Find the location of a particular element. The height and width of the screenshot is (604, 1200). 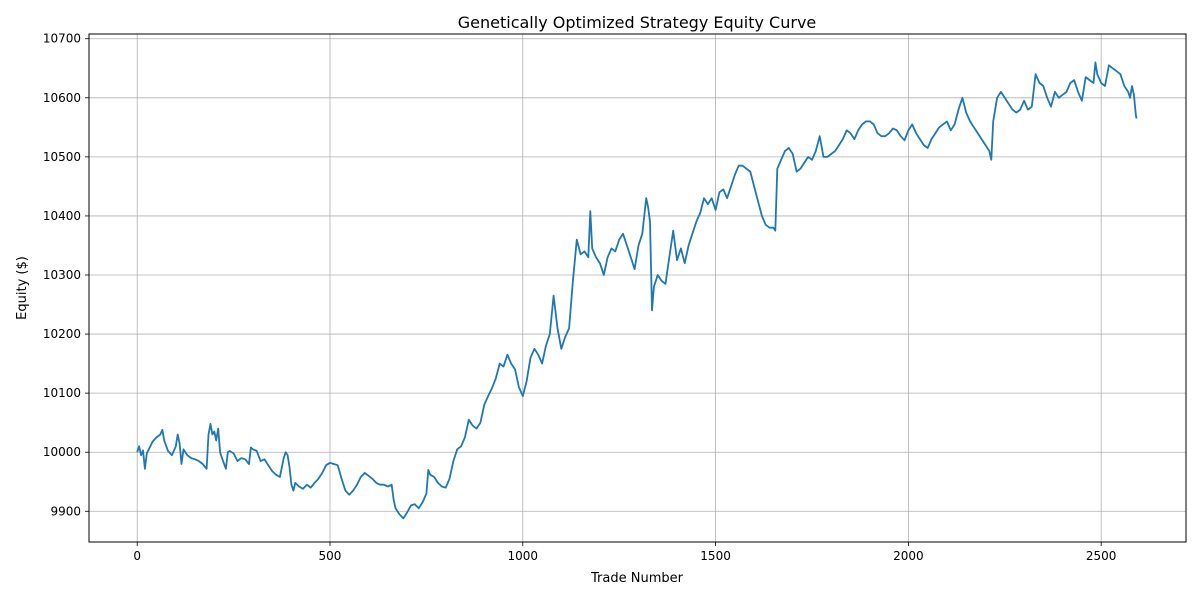

x-tick-label: 2000 is located at coordinates (908, 556).